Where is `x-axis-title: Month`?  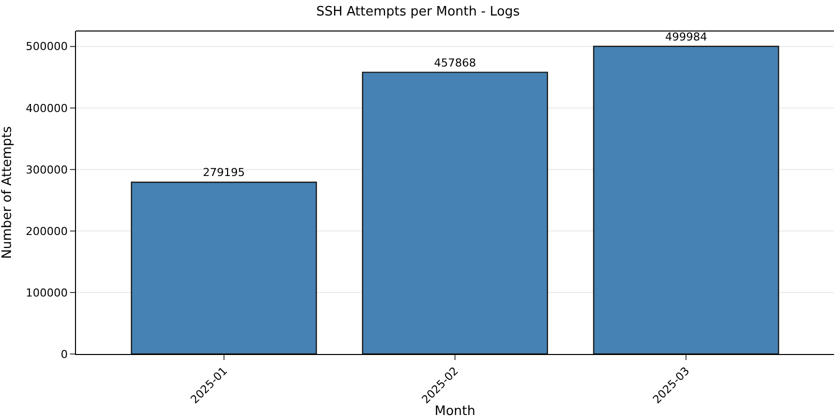
x-axis-title: Month is located at coordinates (455, 411).